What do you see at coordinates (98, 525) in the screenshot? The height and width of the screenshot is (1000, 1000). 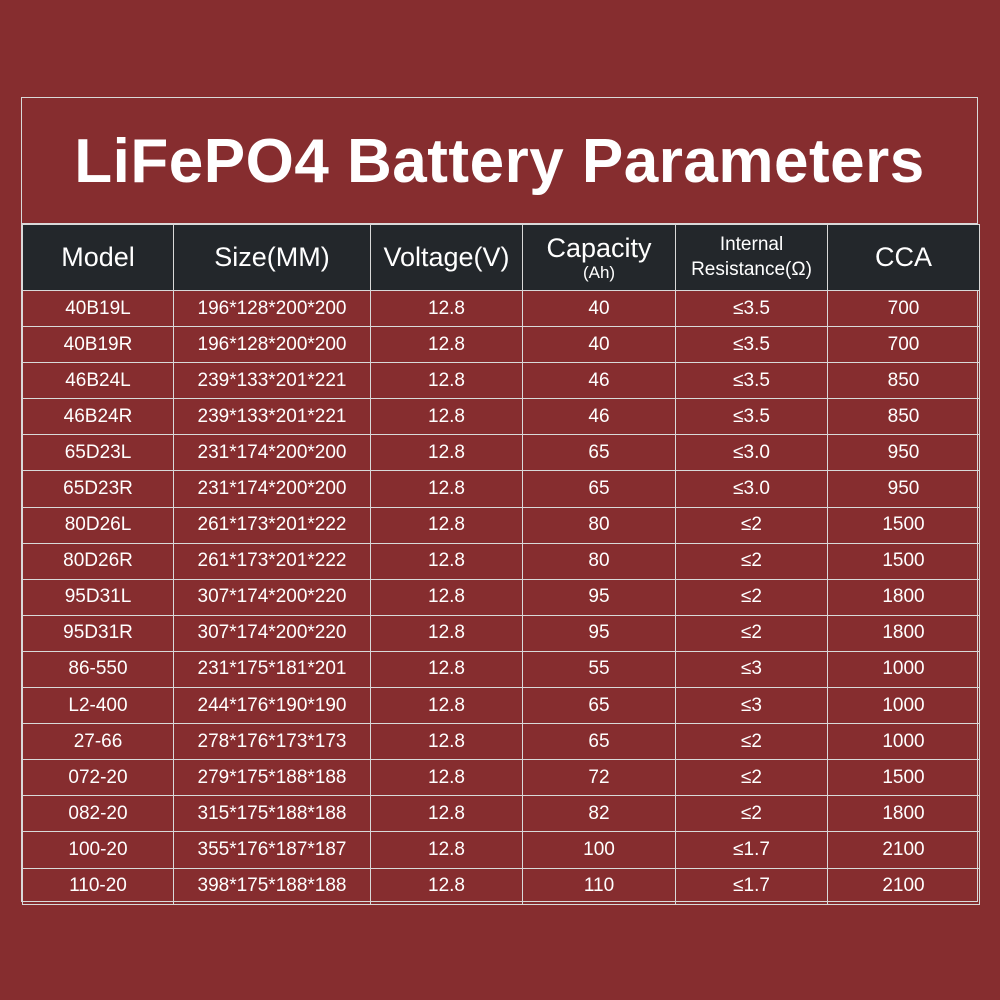 I see `model-cell: 80D26L` at bounding box center [98, 525].